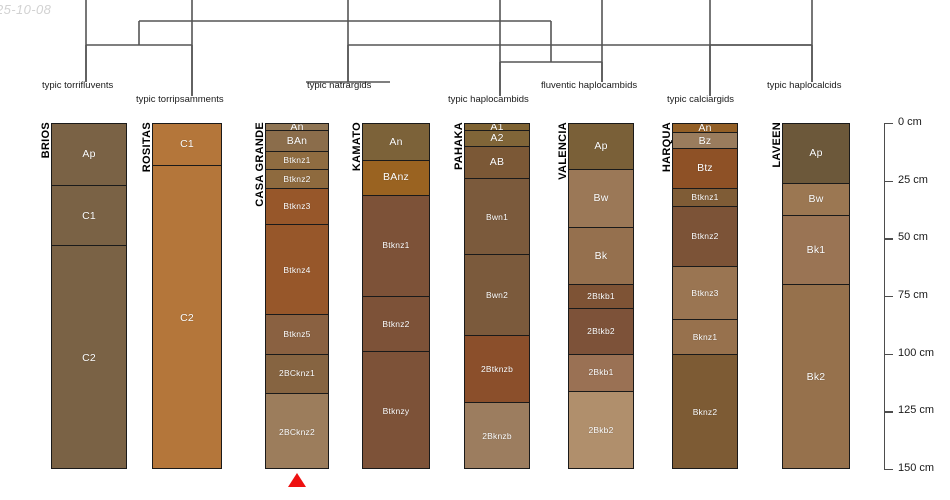 This screenshot has width=950, height=500. I want to click on soil-horizon: Btknz4, so click(297, 270).